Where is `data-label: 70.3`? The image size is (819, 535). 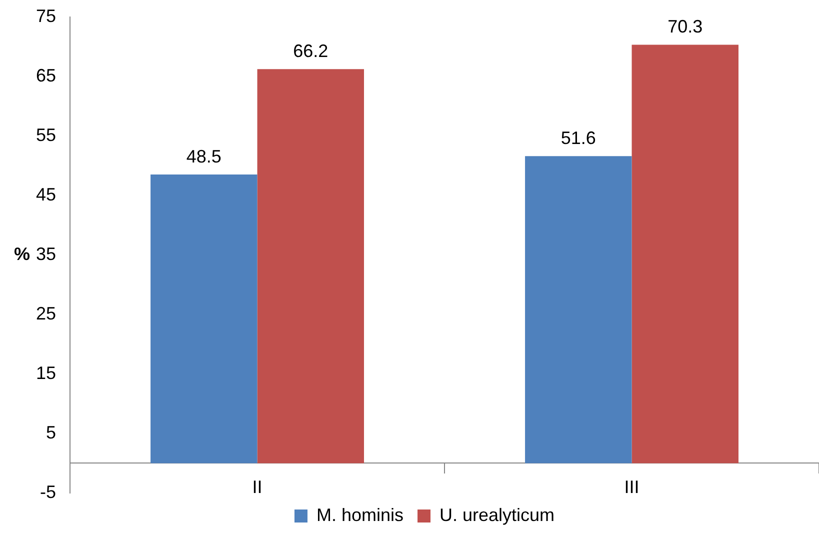 data-label: 70.3 is located at coordinates (685, 26).